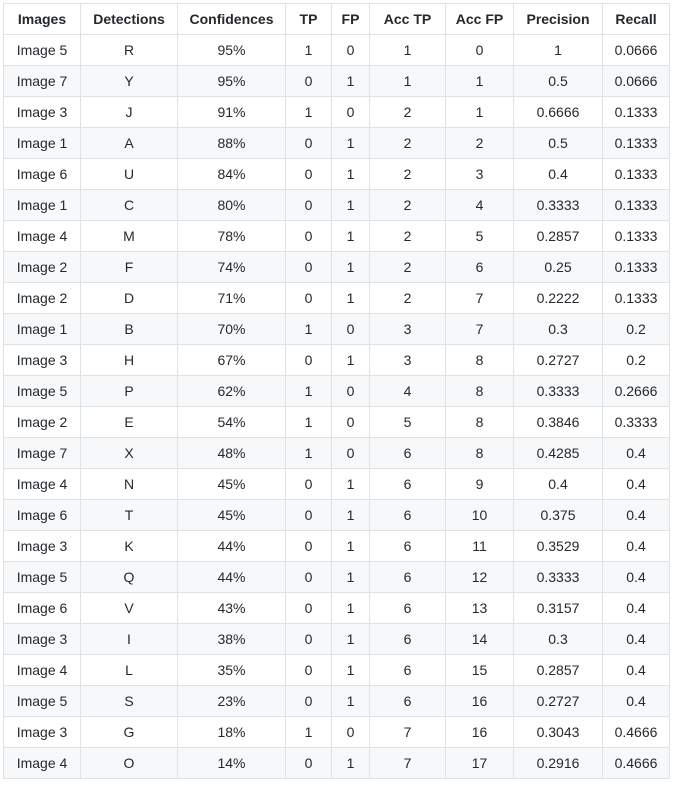 The height and width of the screenshot is (807, 673). I want to click on cell-confidences: 43%, so click(231, 608).